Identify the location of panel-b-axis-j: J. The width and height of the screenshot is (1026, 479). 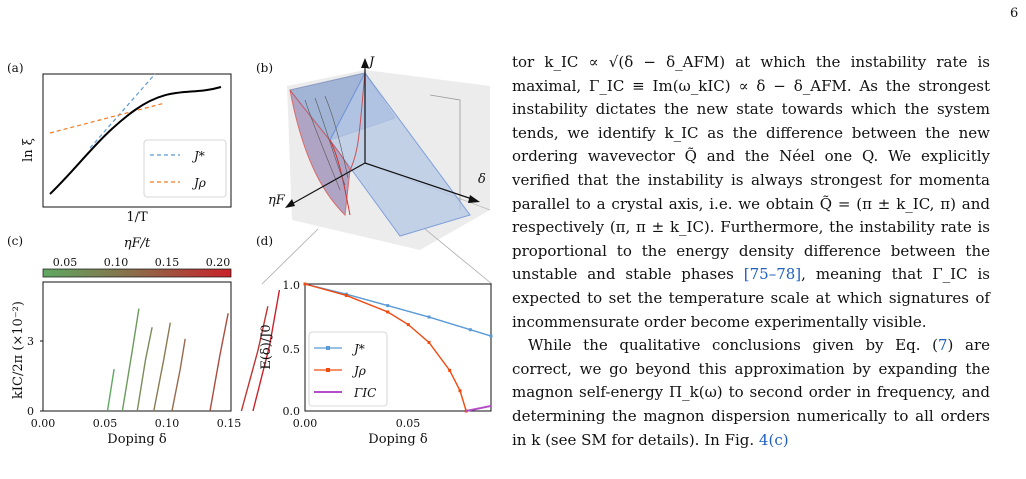
(370, 62).